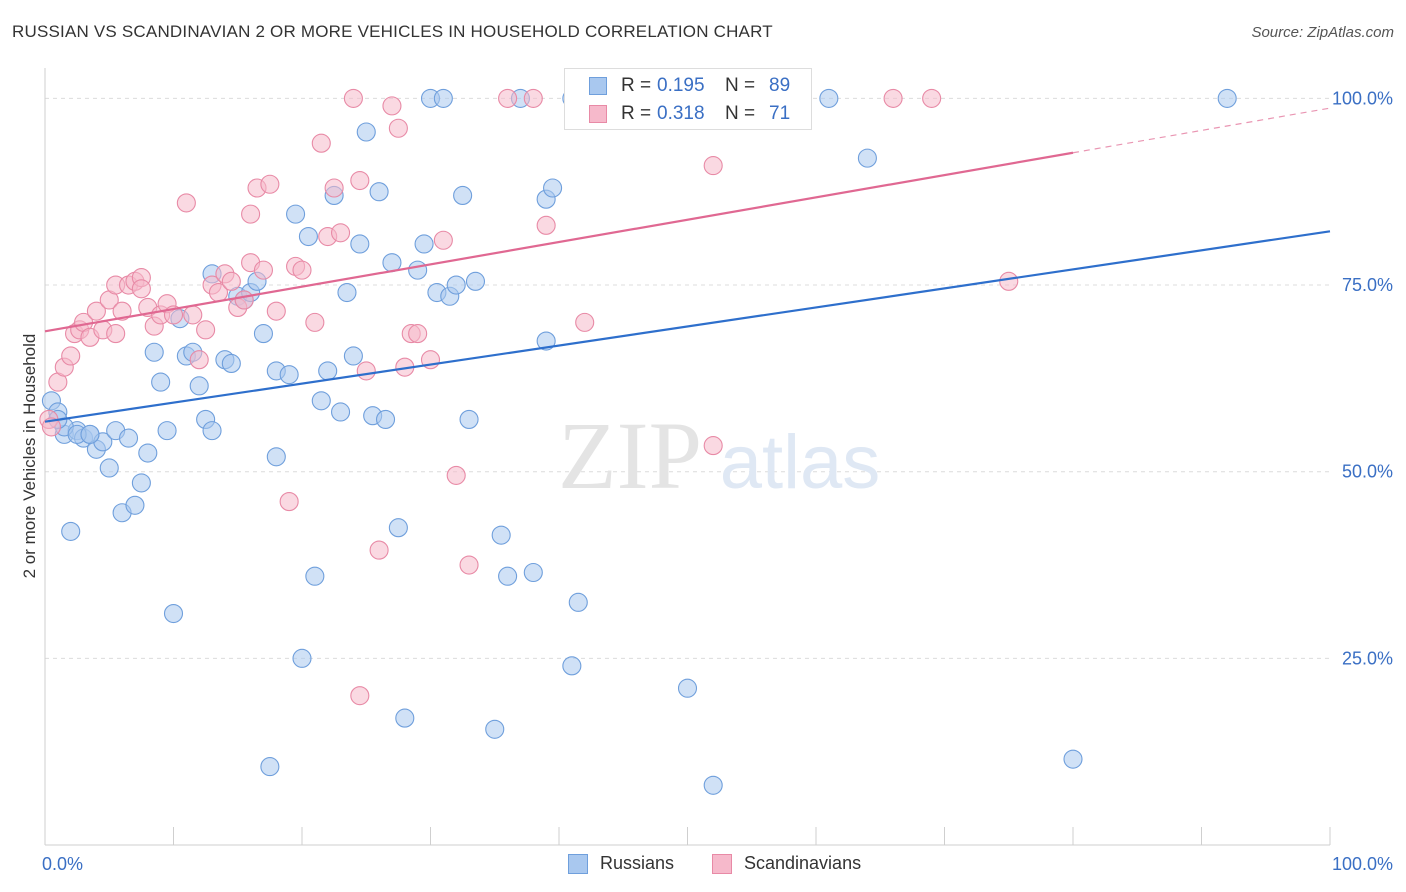 The image size is (1406, 892). I want to click on y-tick-label: 100.0%, so click(1362, 98).